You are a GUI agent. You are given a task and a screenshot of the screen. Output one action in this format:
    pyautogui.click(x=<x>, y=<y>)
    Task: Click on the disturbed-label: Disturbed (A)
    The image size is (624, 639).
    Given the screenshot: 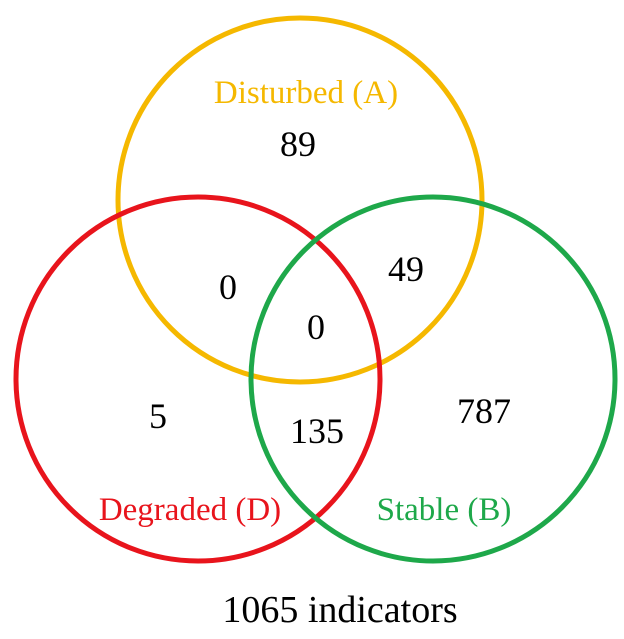 What is the action you would take?
    pyautogui.click(x=306, y=93)
    